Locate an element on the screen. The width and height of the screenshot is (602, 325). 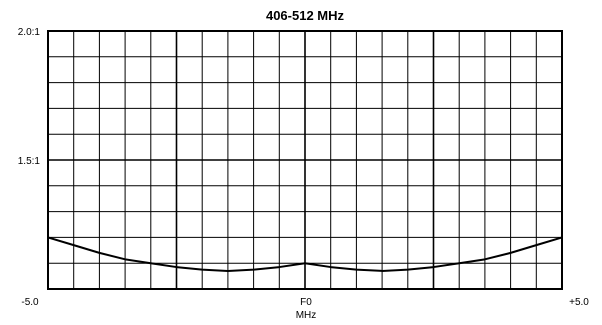
x-tick-label-center: F0 is located at coordinates (306, 302).